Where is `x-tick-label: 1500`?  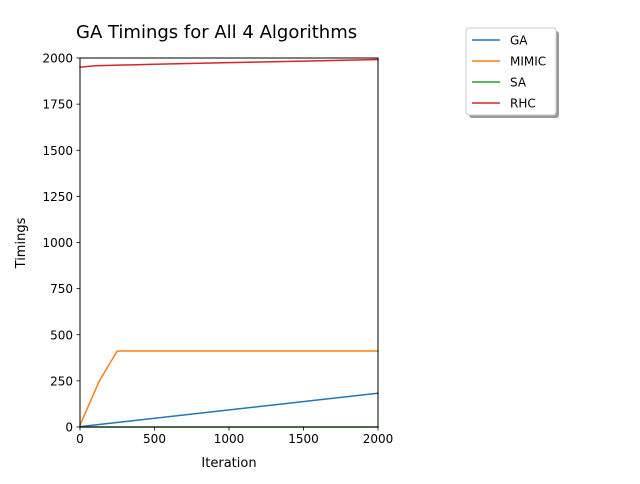 x-tick-label: 1500 is located at coordinates (303, 439).